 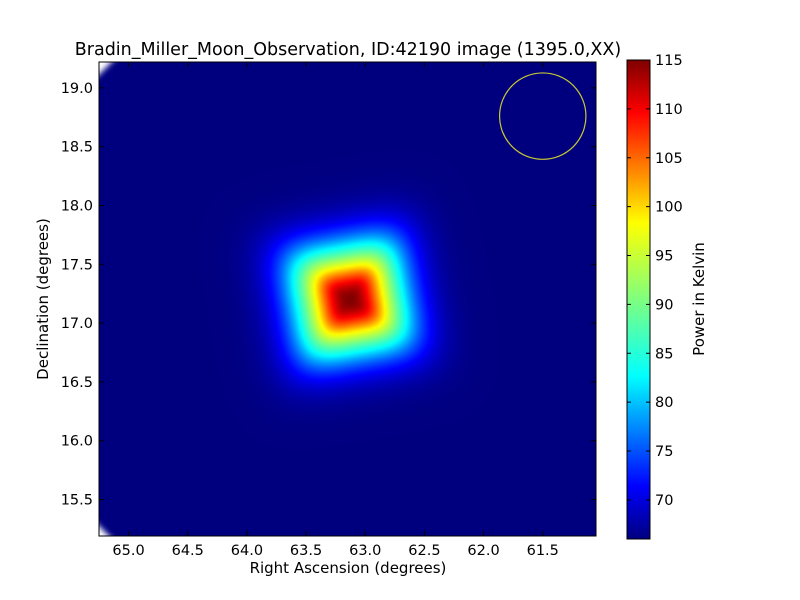 What do you see at coordinates (77, 501) in the screenshot?
I see `y-tick-label: 15.5` at bounding box center [77, 501].